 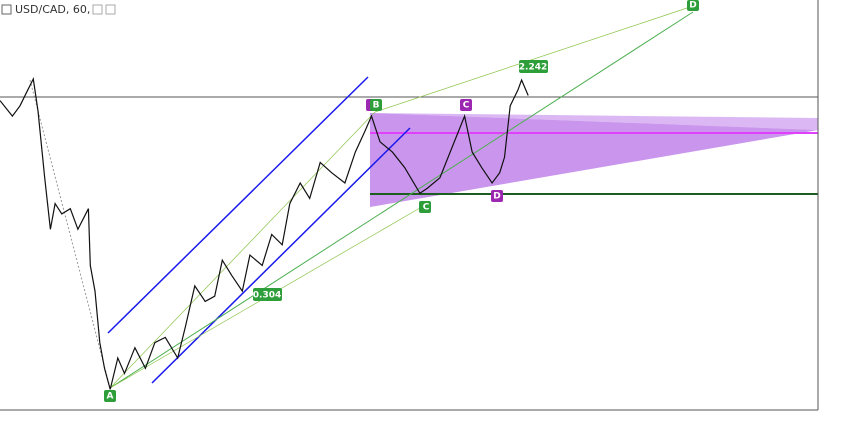 I want to click on price-axis, so click(x=834, y=214).